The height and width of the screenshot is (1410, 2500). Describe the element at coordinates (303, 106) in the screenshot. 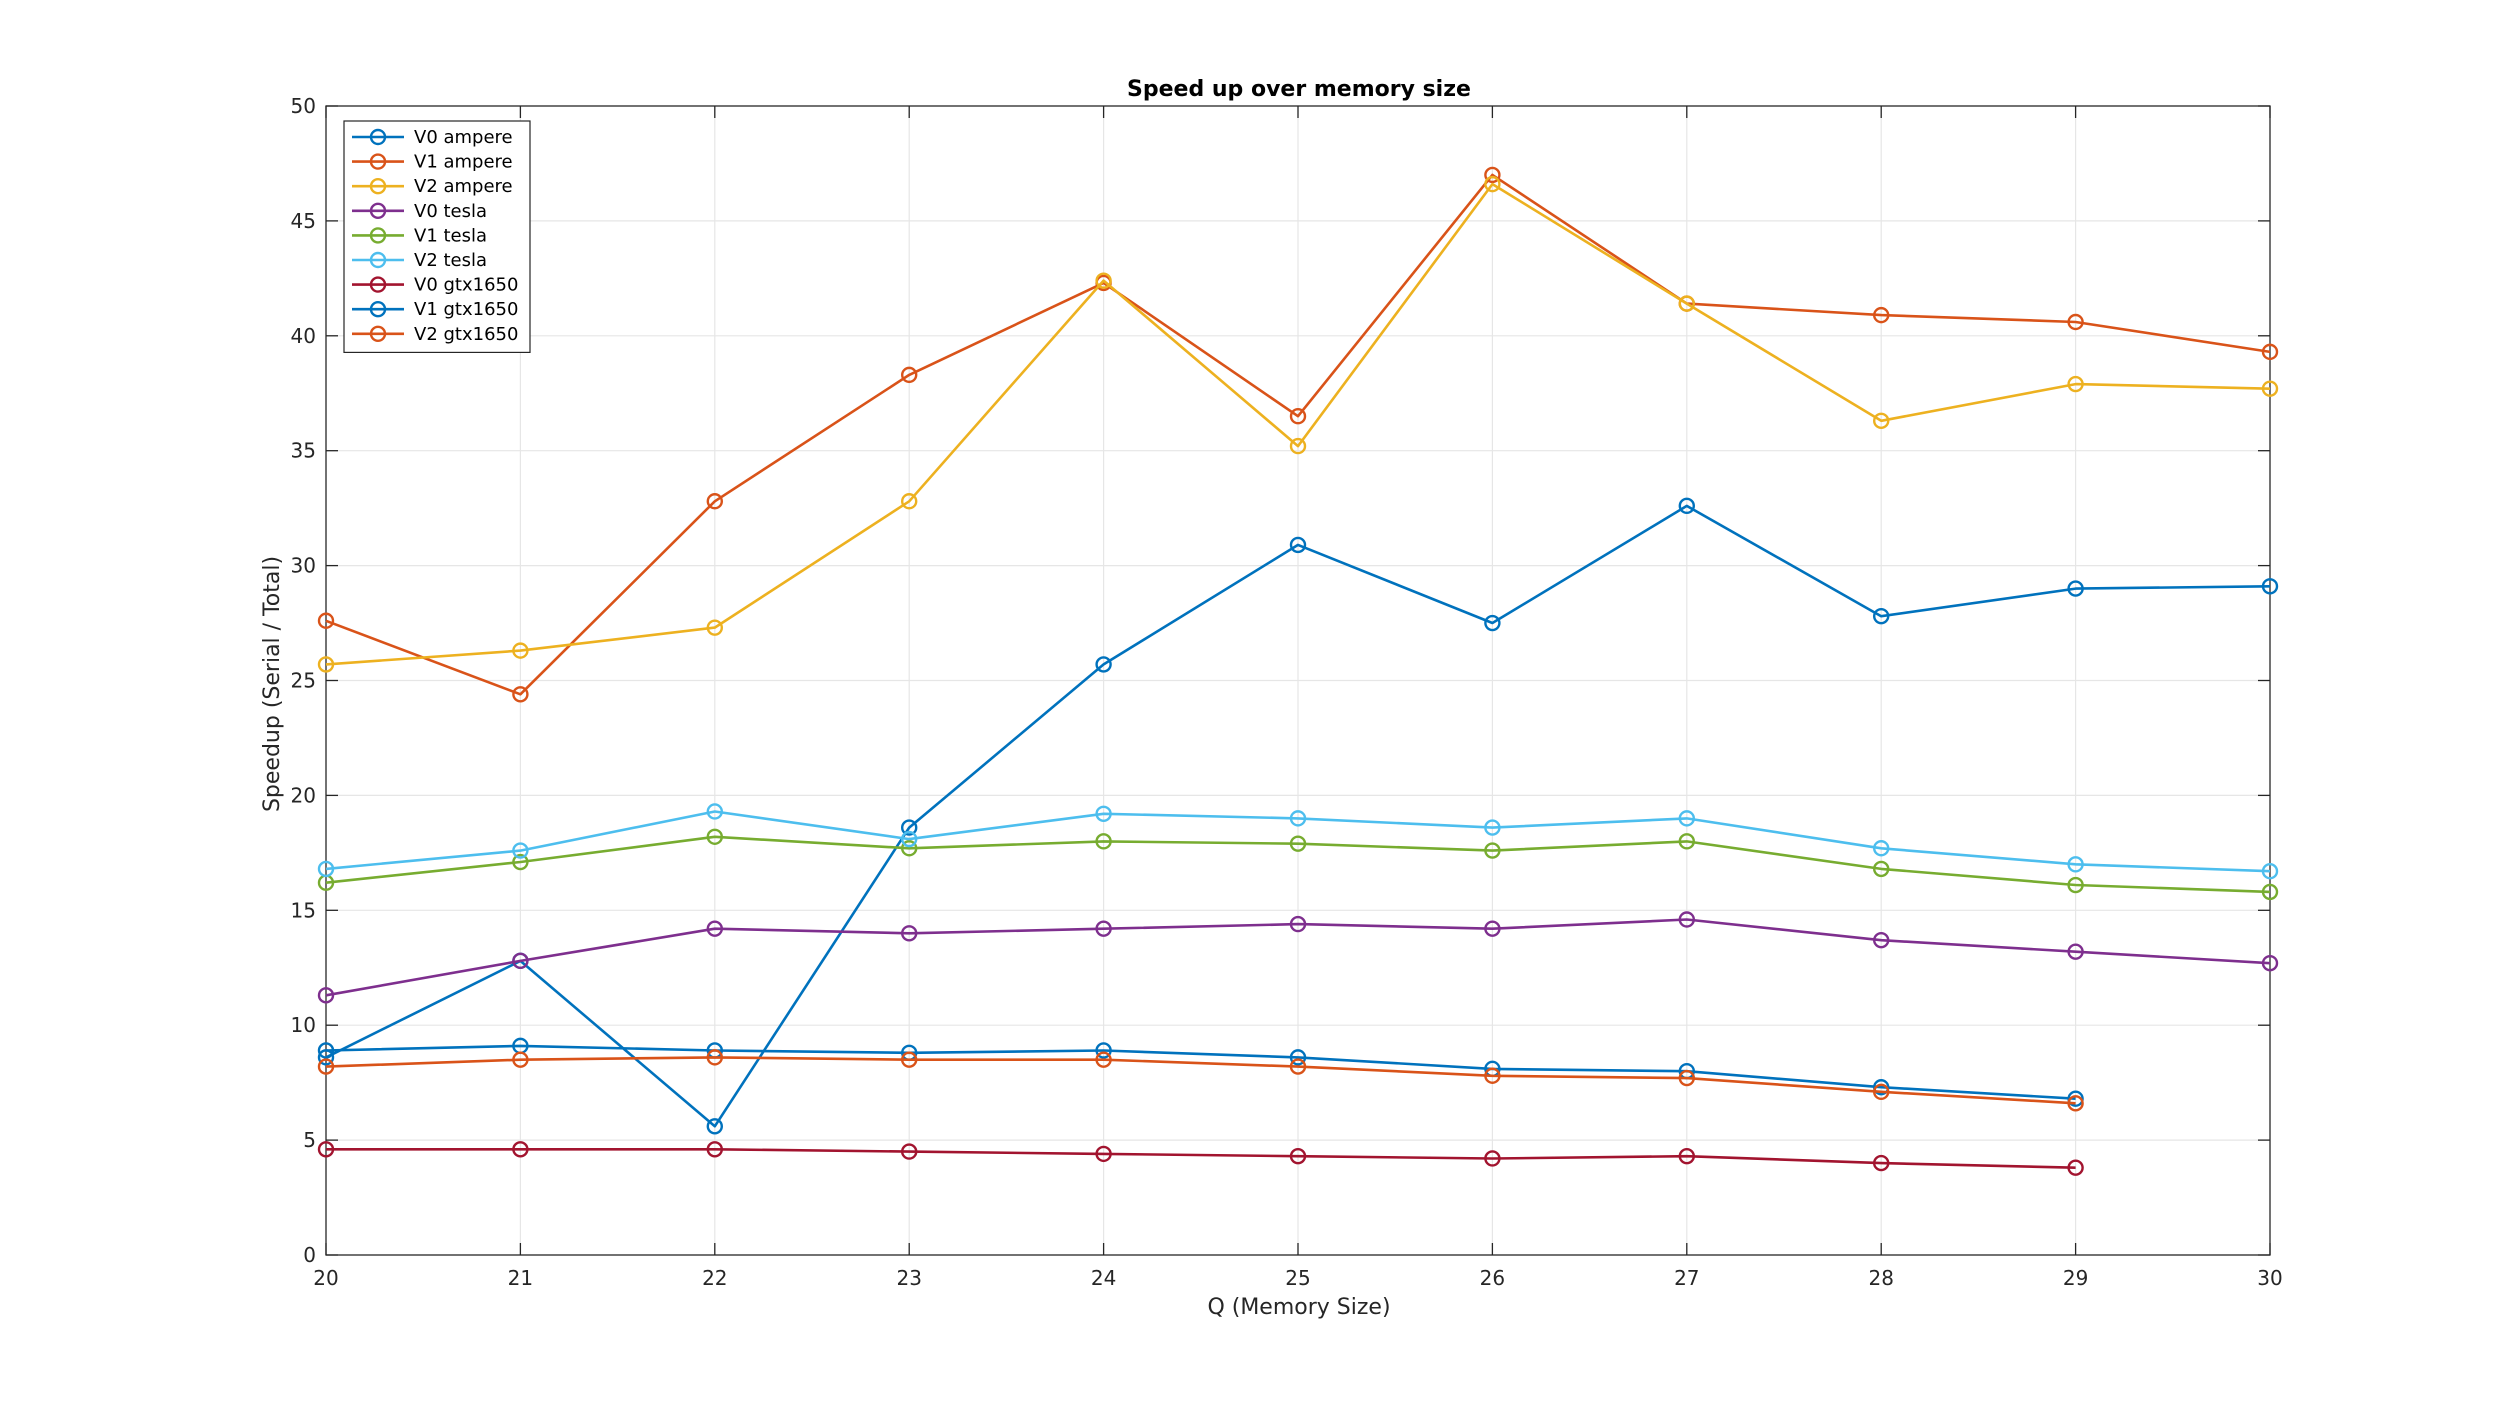

I see `y-tick-label: 50` at that location.